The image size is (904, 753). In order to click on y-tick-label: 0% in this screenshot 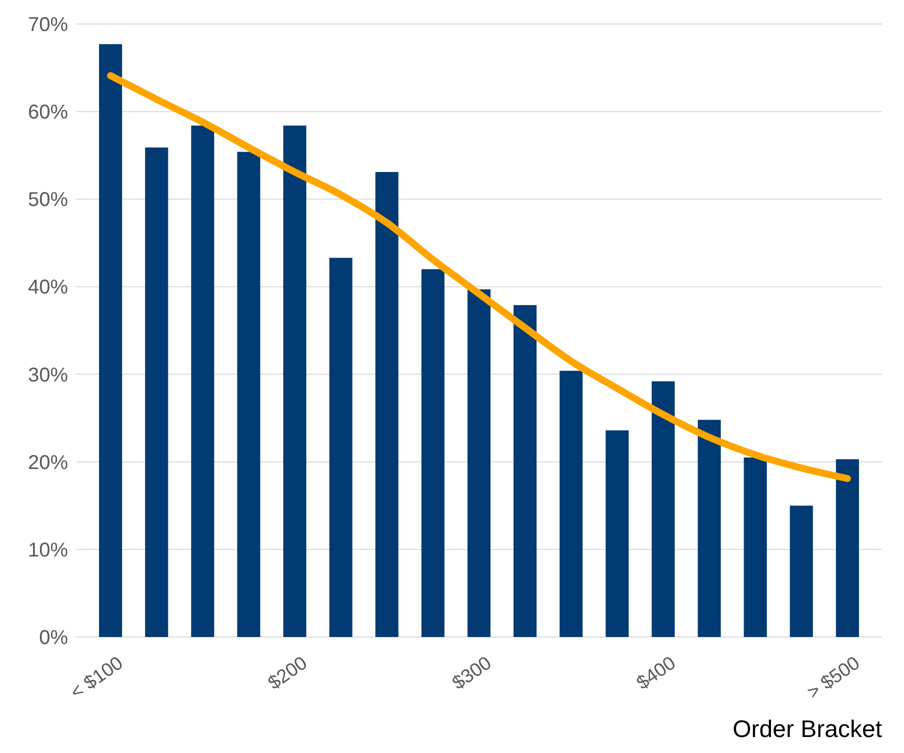, I will do `click(53, 638)`.